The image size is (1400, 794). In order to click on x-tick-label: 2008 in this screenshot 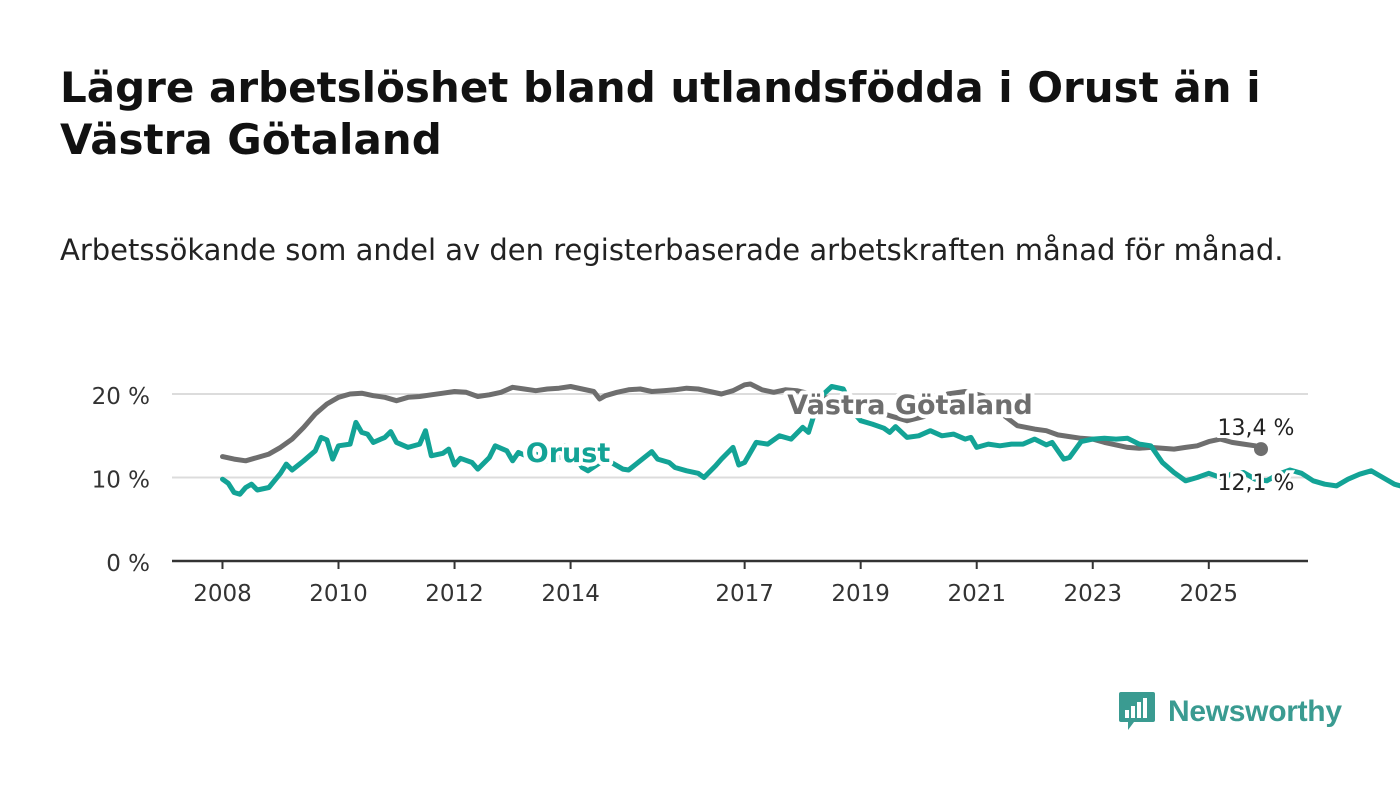, I will do `click(222, 594)`.